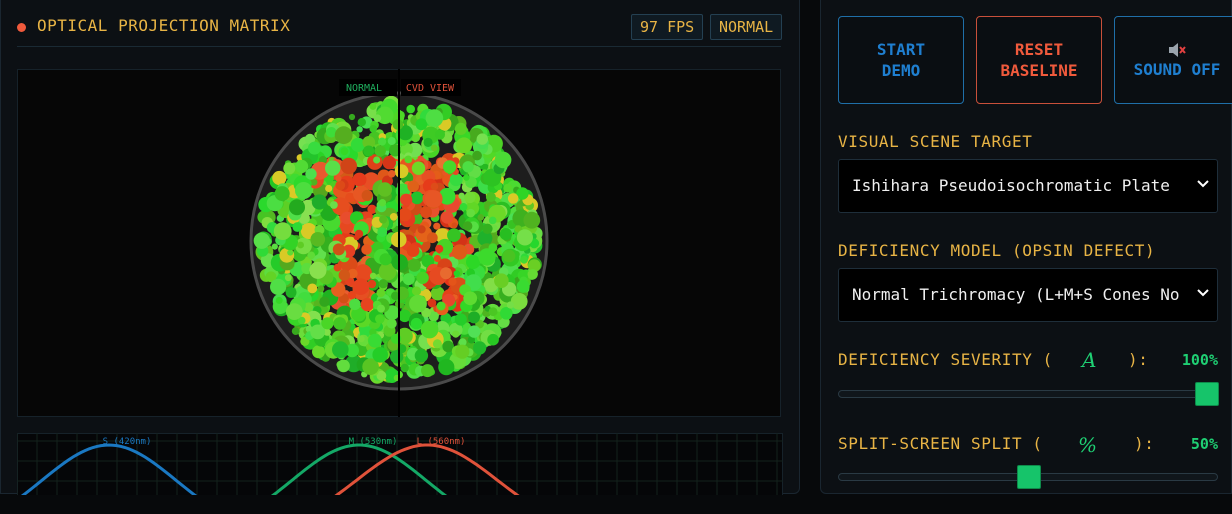 This screenshot has width=1232, height=514. What do you see at coordinates (21, 27) in the screenshot?
I see `status-dot` at bounding box center [21, 27].